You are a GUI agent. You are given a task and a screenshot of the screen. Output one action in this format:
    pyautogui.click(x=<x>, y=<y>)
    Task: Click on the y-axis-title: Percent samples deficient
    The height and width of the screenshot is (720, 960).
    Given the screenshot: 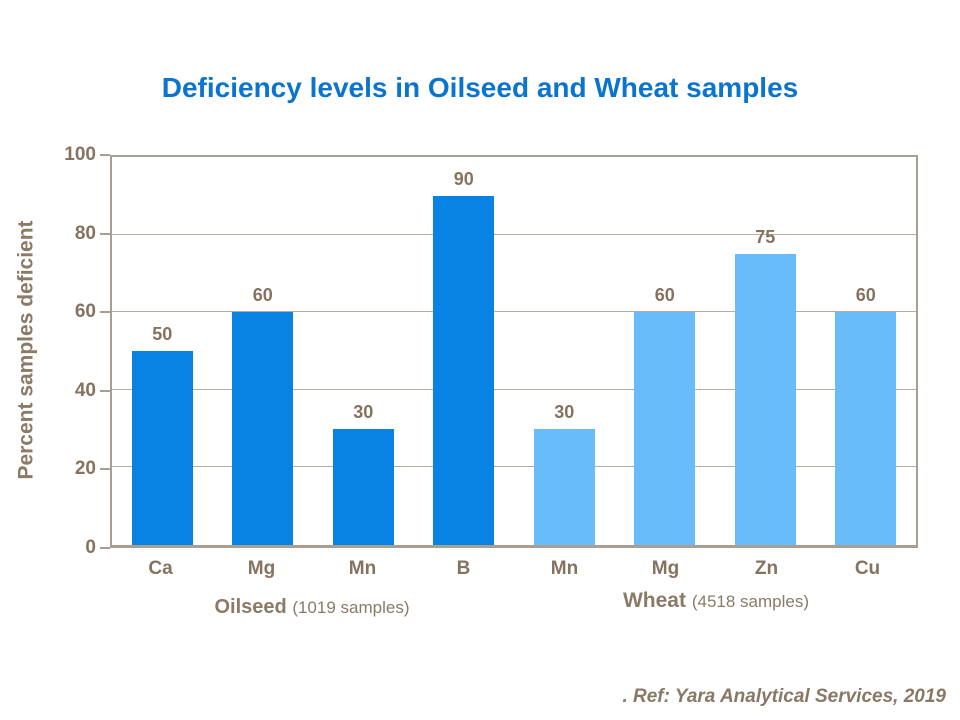 What is the action you would take?
    pyautogui.click(x=27, y=350)
    